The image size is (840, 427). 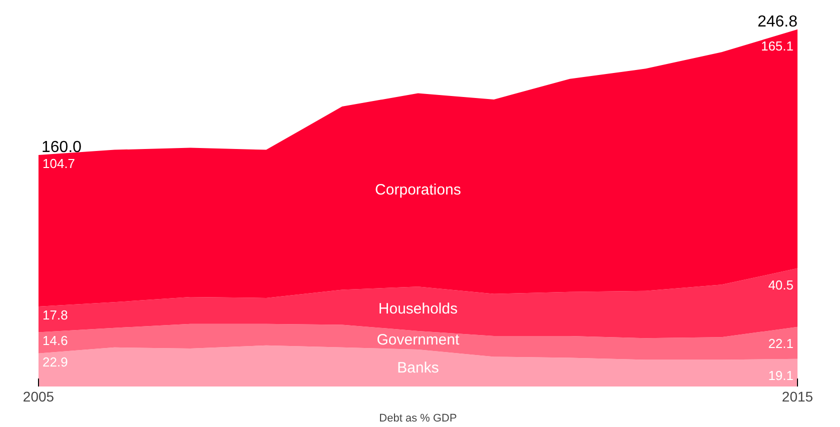 What do you see at coordinates (418, 309) in the screenshot?
I see `series-label: Households` at bounding box center [418, 309].